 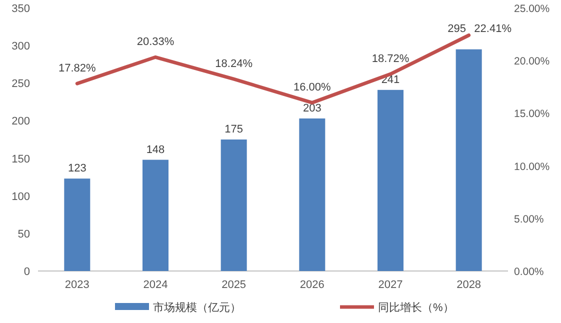 What do you see at coordinates (532, 62) in the screenshot?
I see `y2-tick-label: 20.00%` at bounding box center [532, 62].